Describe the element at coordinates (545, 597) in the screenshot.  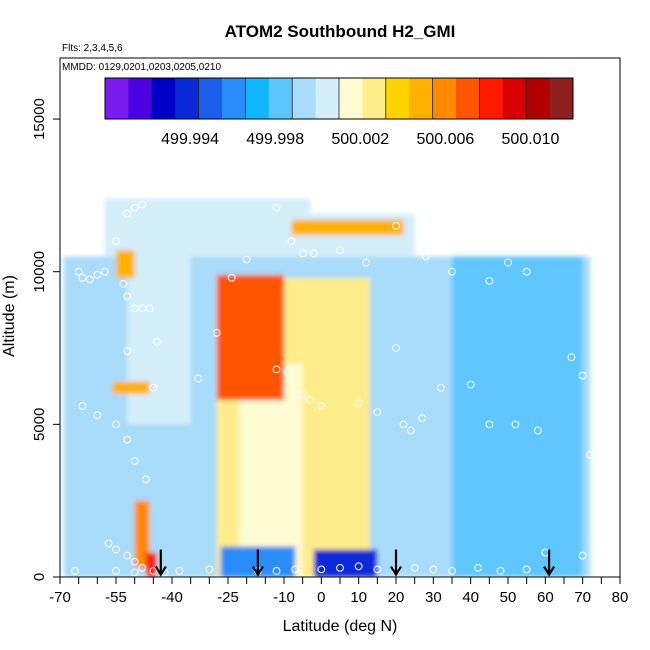
I see `x-tick-label: 60` at that location.